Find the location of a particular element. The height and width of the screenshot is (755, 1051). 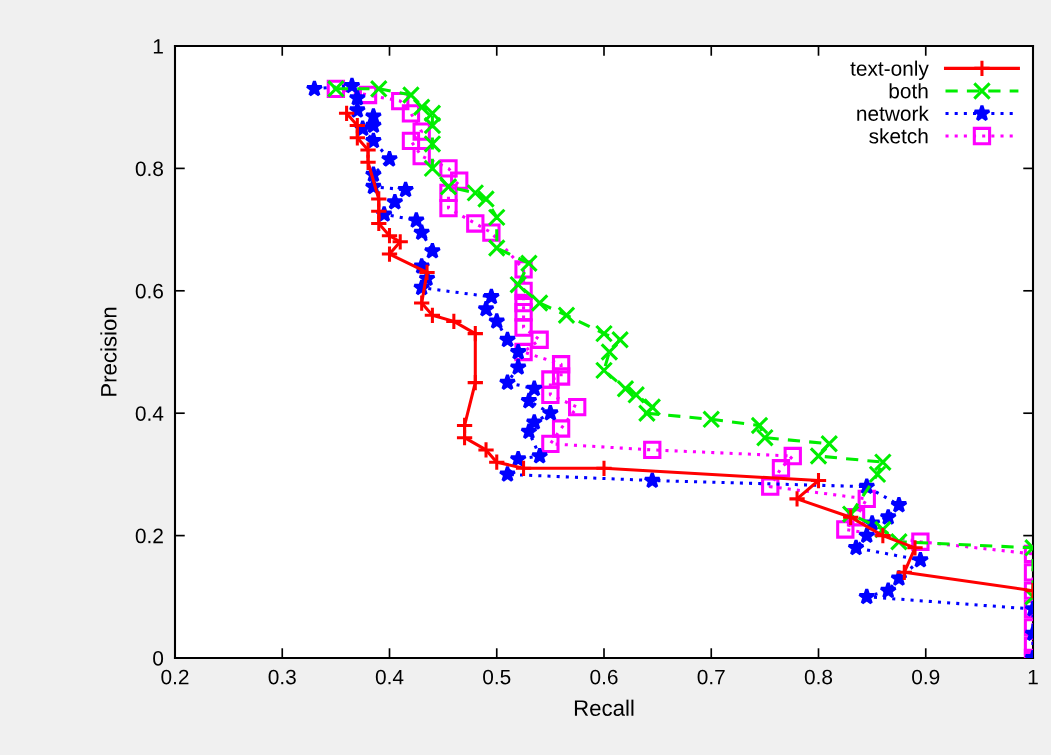

y-tick-label: 1 is located at coordinates (158, 46).